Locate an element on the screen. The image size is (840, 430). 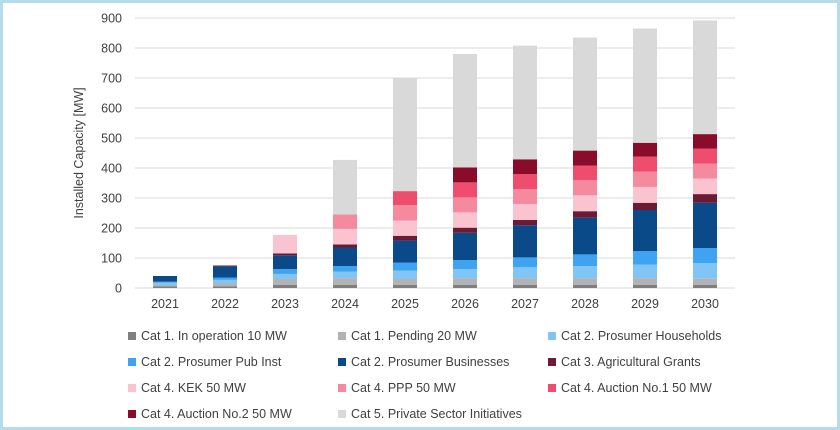
bar-segment-2025-s5 is located at coordinates (405, 238).